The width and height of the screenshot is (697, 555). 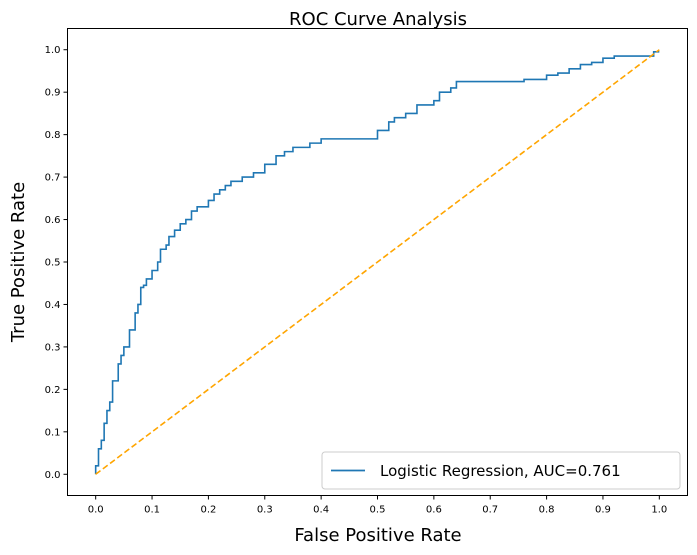 What do you see at coordinates (53, 178) in the screenshot?
I see `y-tick-label: 0.7` at bounding box center [53, 178].